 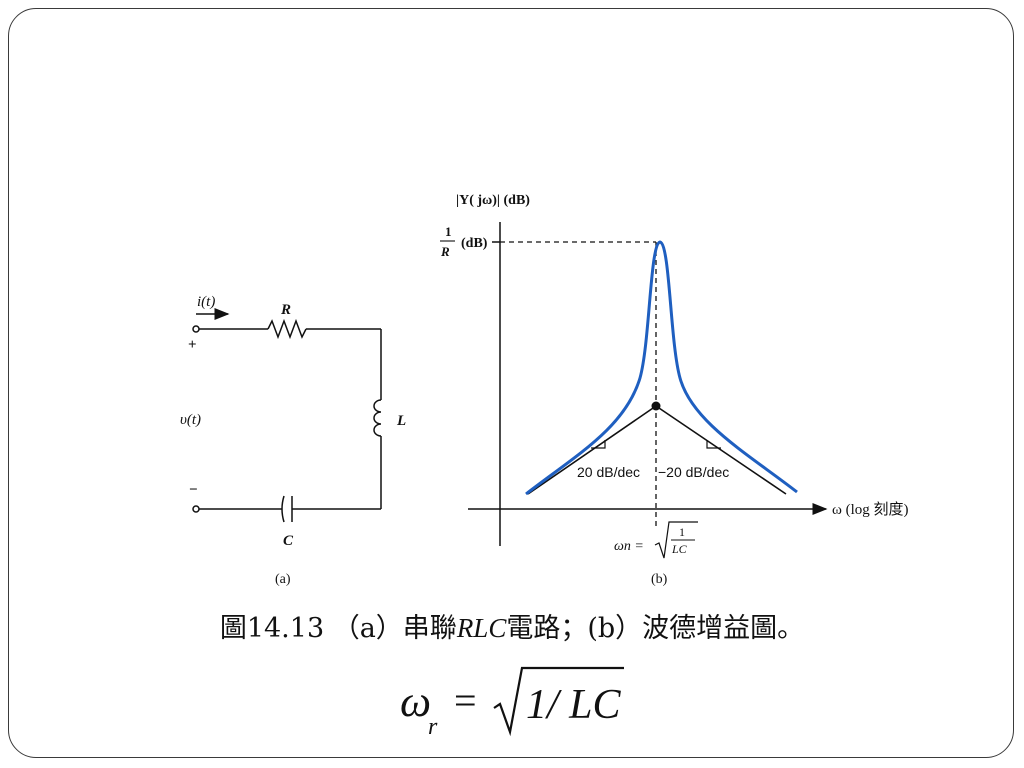 What do you see at coordinates (713, 444) in the screenshot?
I see `slope-triangle-right` at bounding box center [713, 444].